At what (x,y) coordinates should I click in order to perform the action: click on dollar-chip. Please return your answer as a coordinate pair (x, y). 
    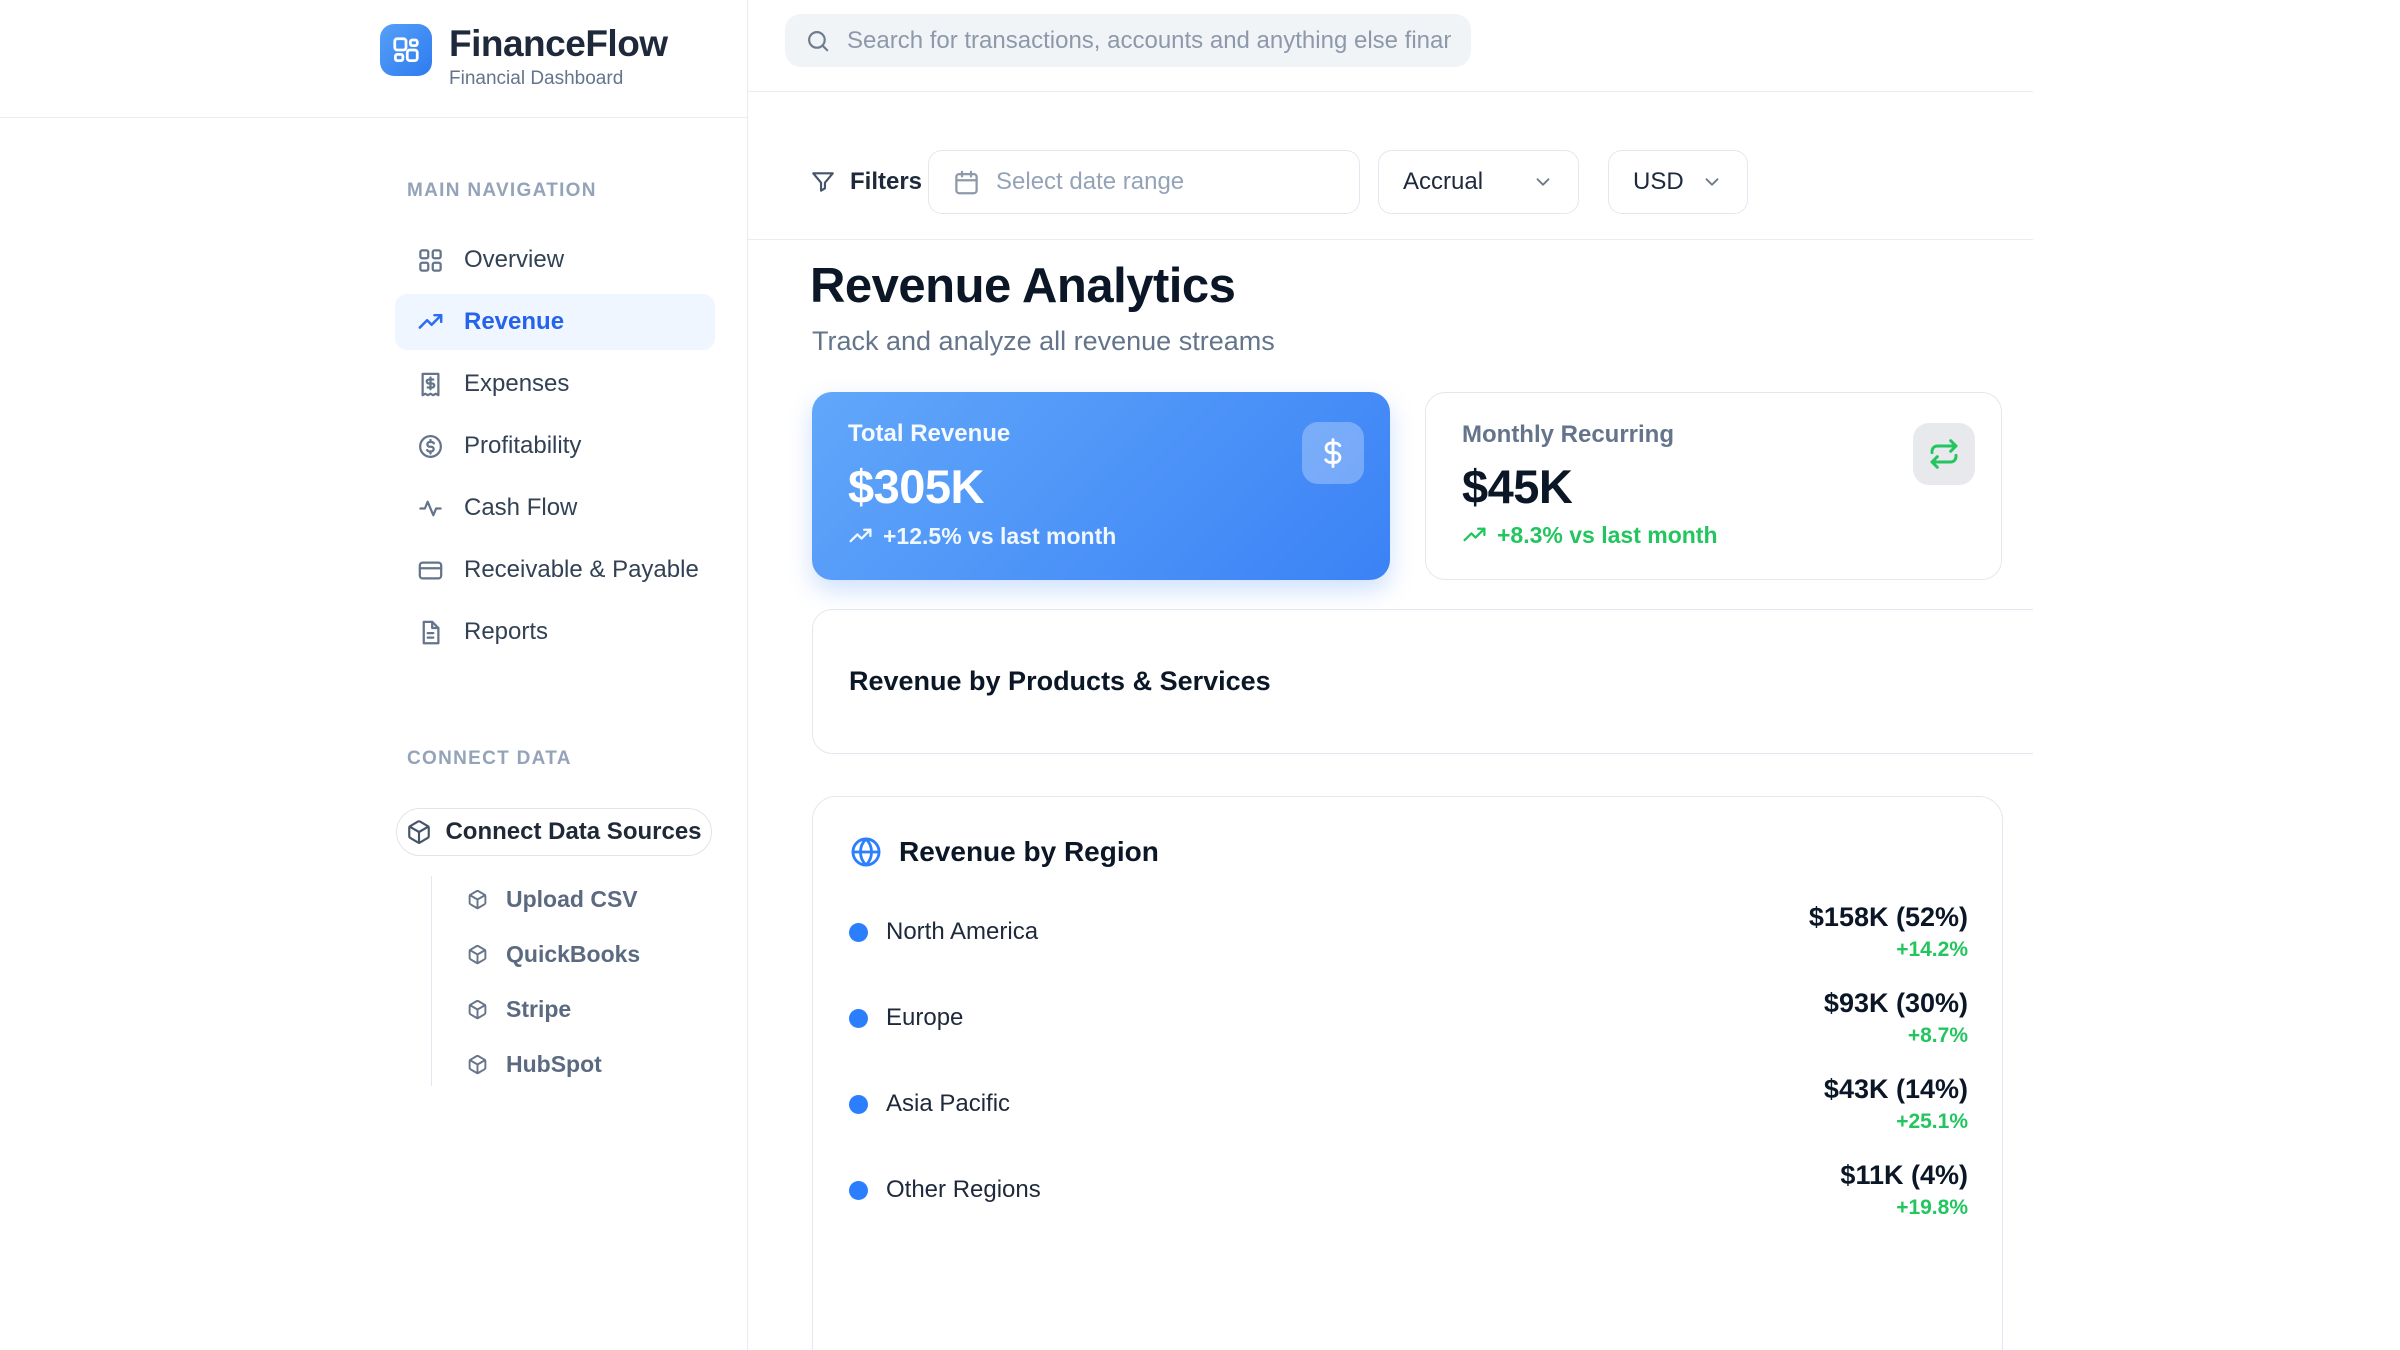
    Looking at the image, I should click on (1333, 453).